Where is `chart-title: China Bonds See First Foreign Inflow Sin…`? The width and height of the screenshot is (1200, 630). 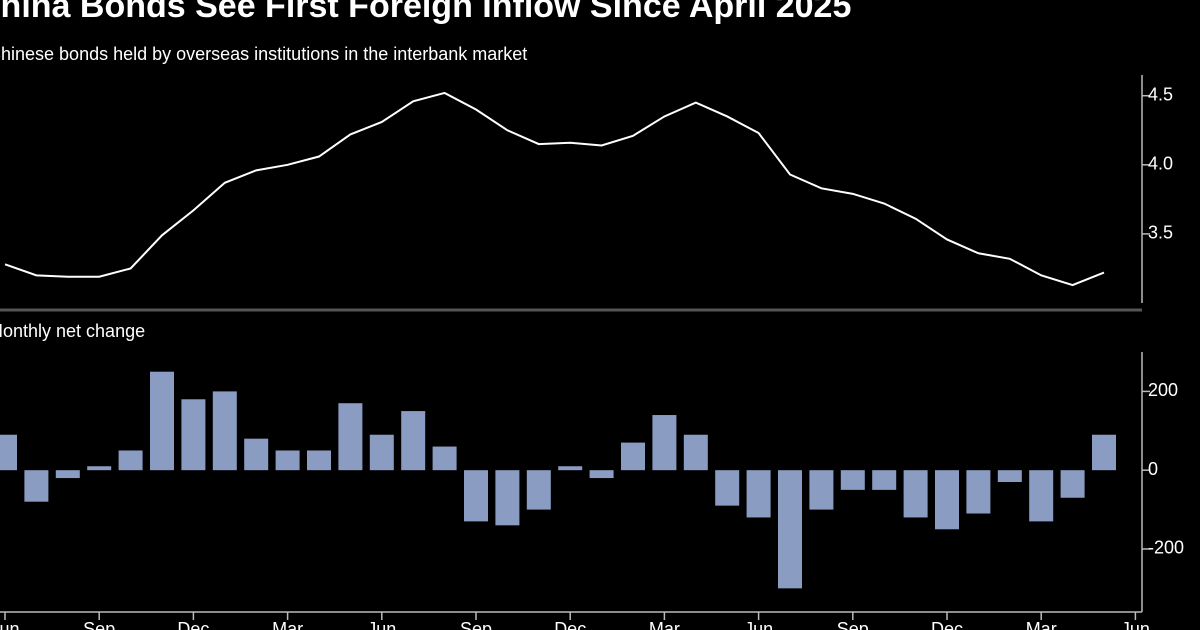
chart-title: China Bonds See First Foreign Inflow Sin… is located at coordinates (425, 12).